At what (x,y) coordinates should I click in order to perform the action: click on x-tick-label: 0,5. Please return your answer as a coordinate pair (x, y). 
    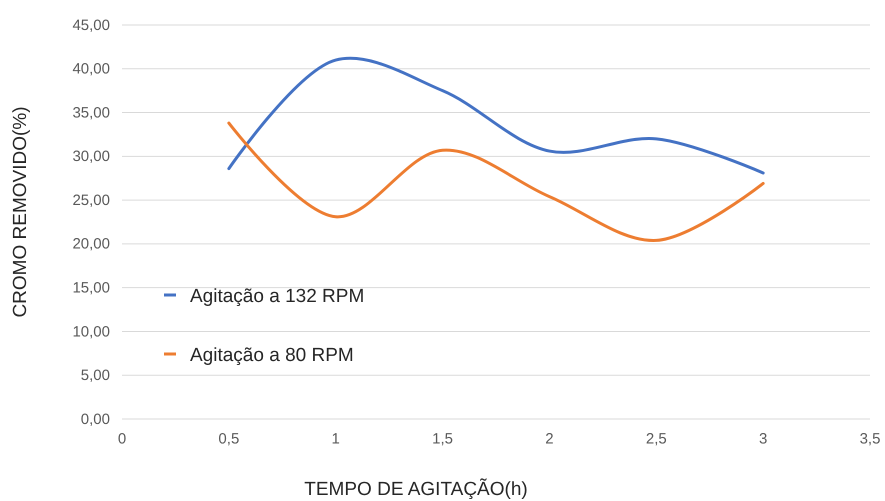
    Looking at the image, I should click on (229, 439).